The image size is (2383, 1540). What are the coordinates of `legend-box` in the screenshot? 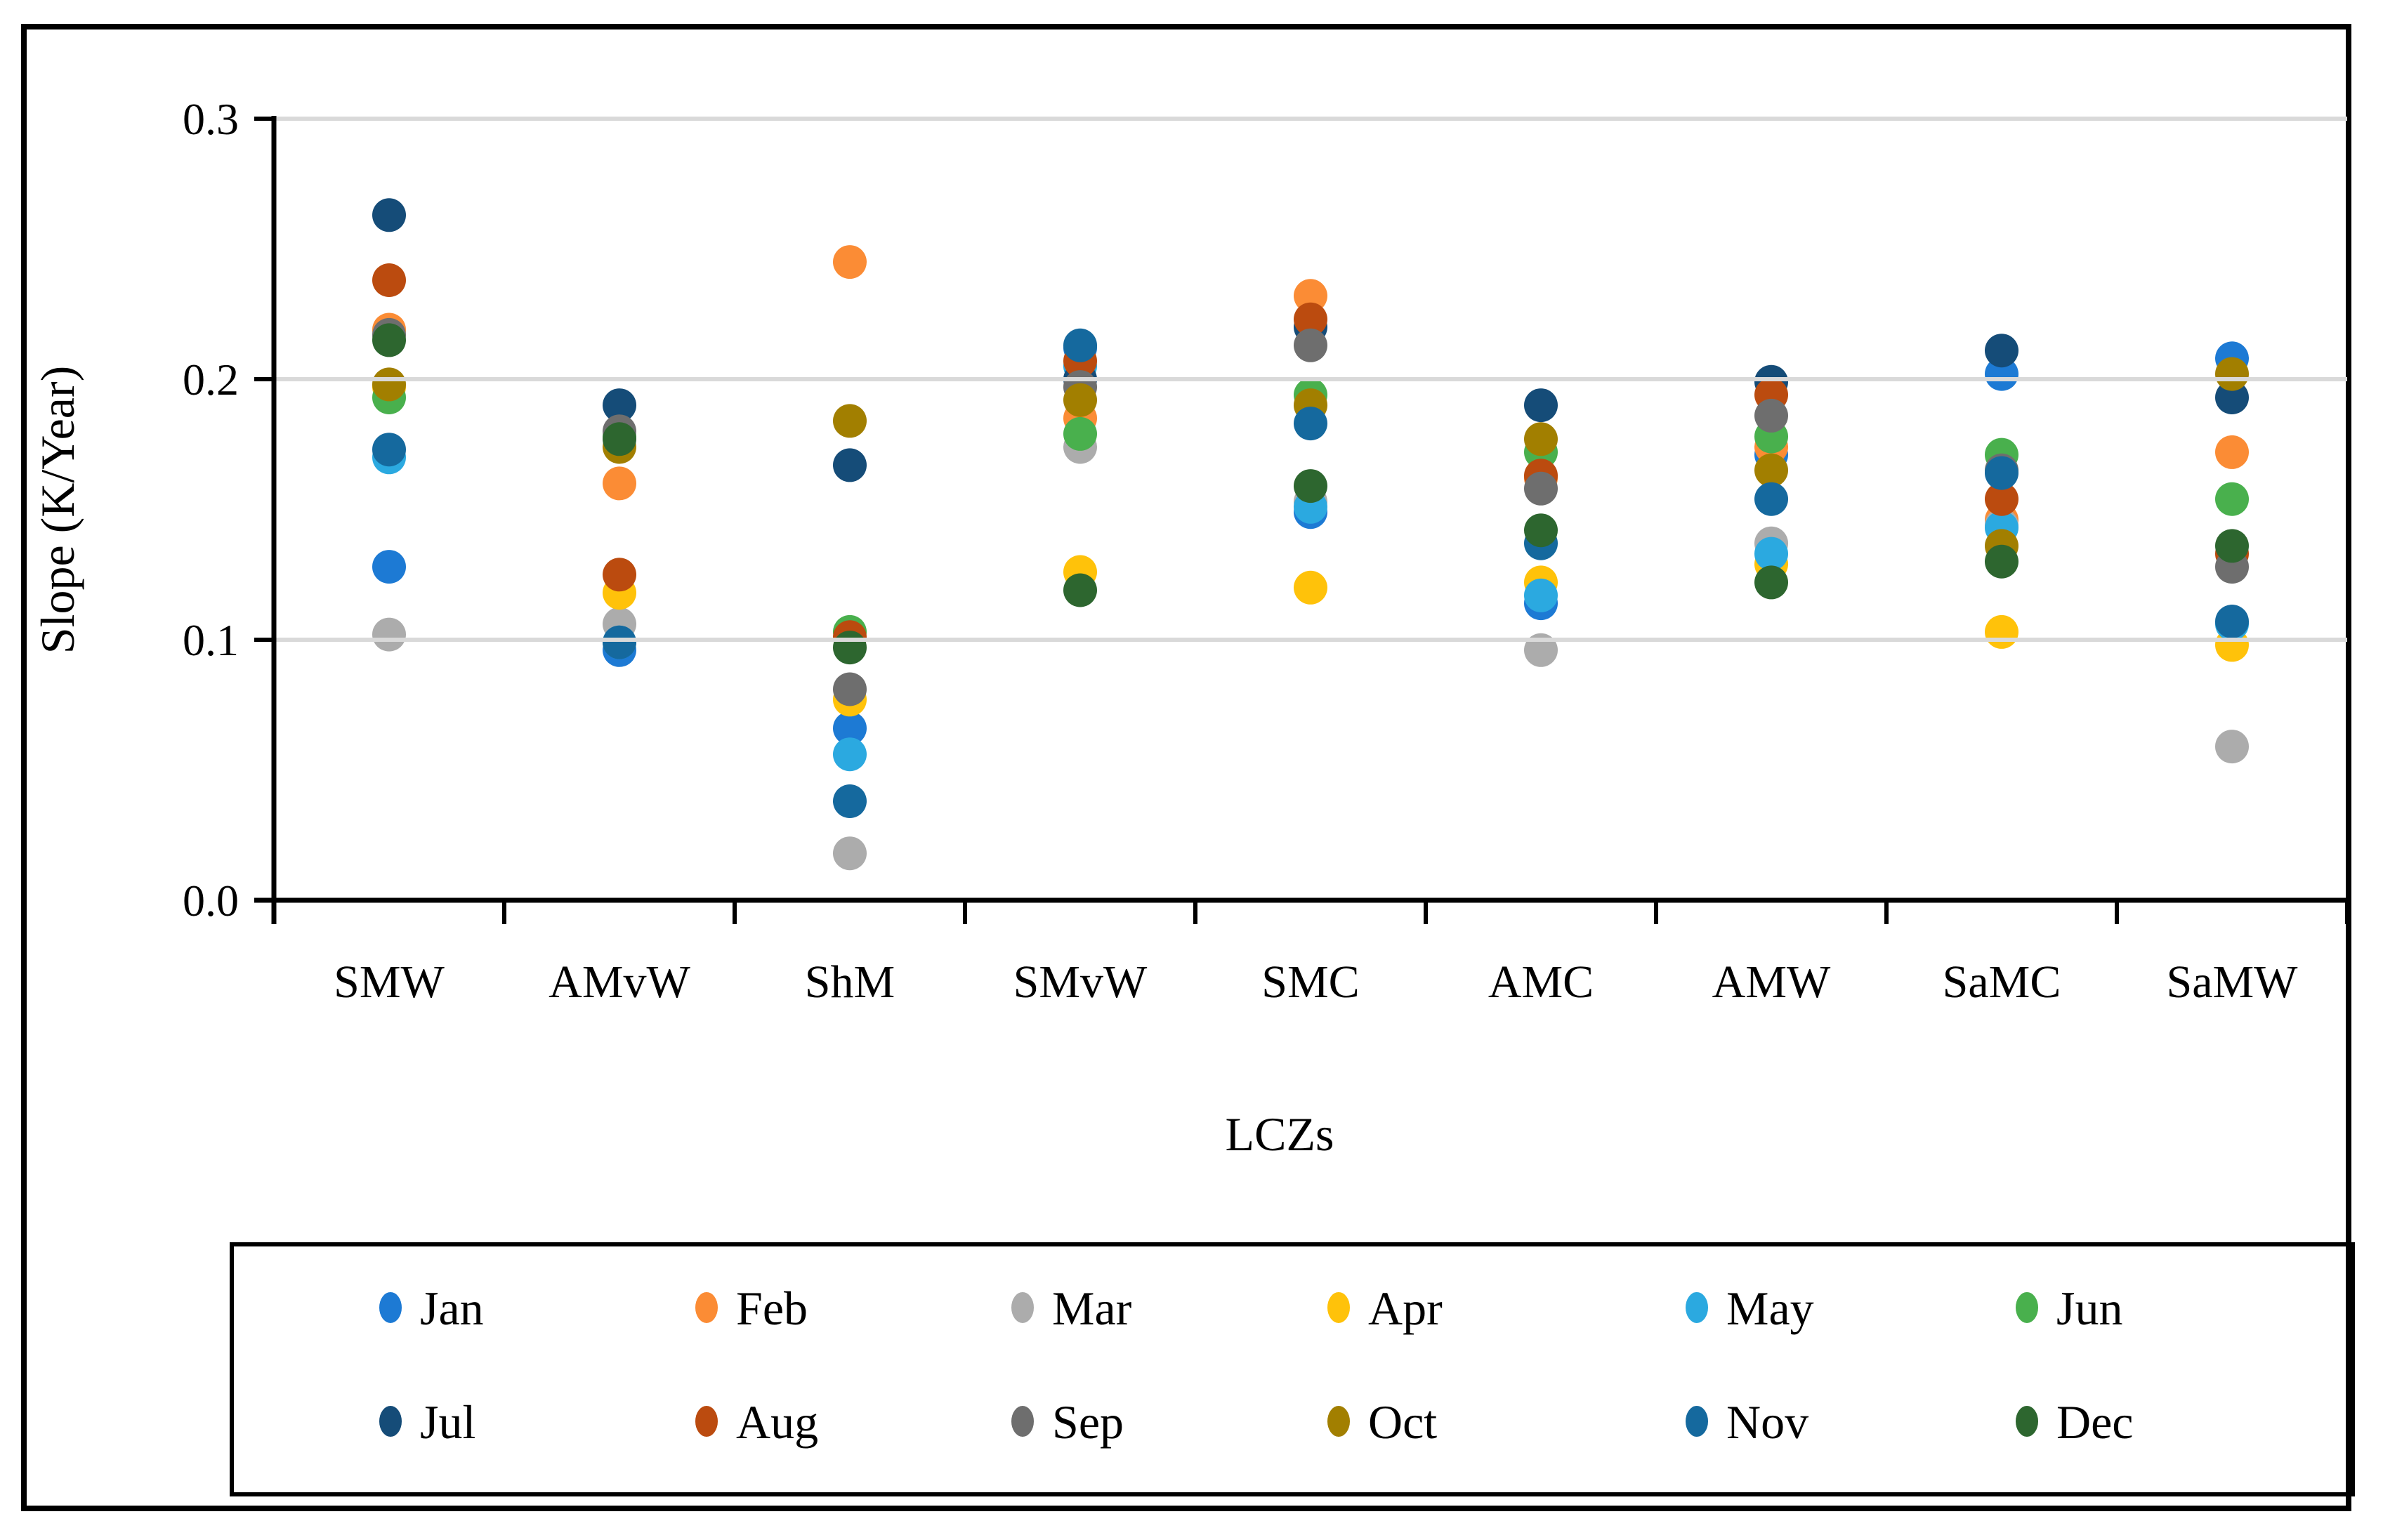 It's located at (1292, 1369).